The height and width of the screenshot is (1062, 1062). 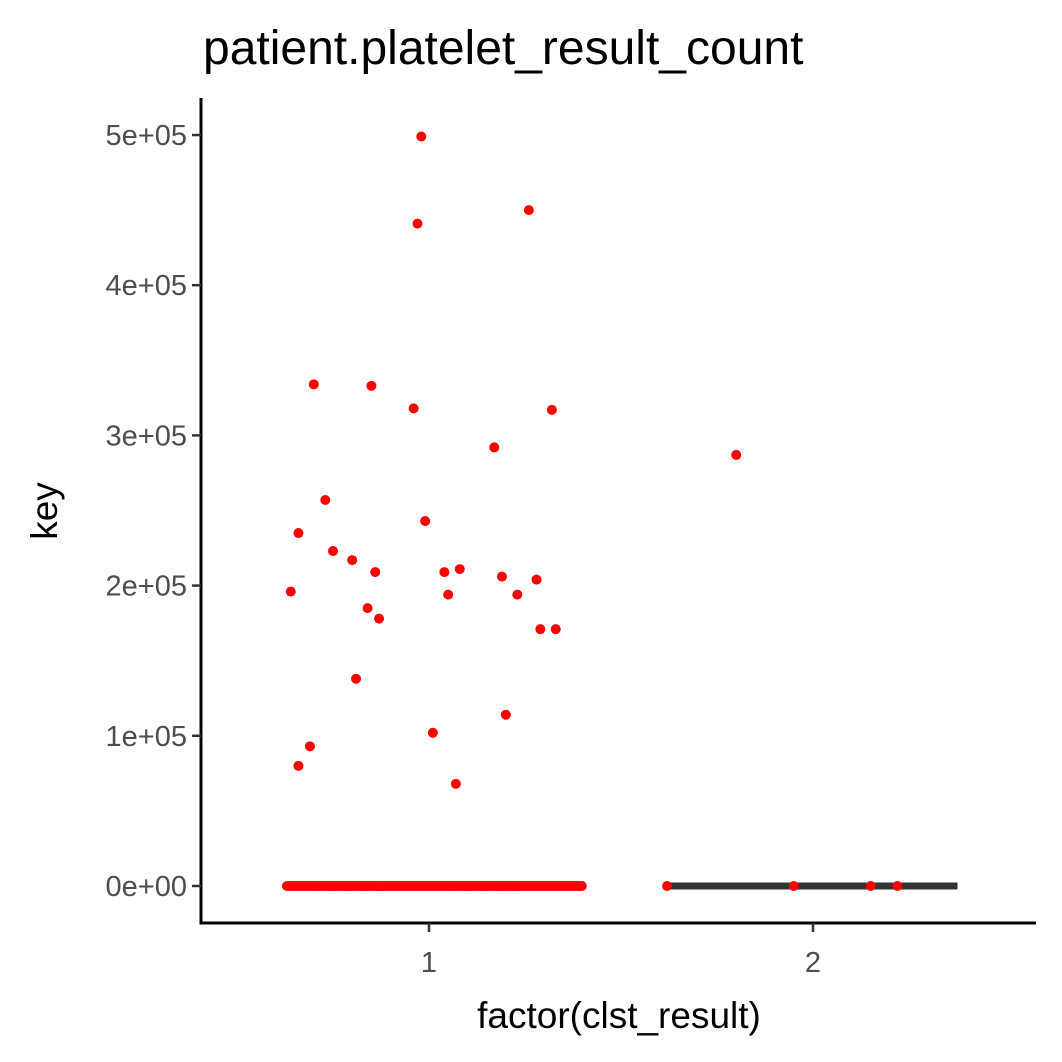 What do you see at coordinates (146, 136) in the screenshot?
I see `y-tick-label: 5e+05` at bounding box center [146, 136].